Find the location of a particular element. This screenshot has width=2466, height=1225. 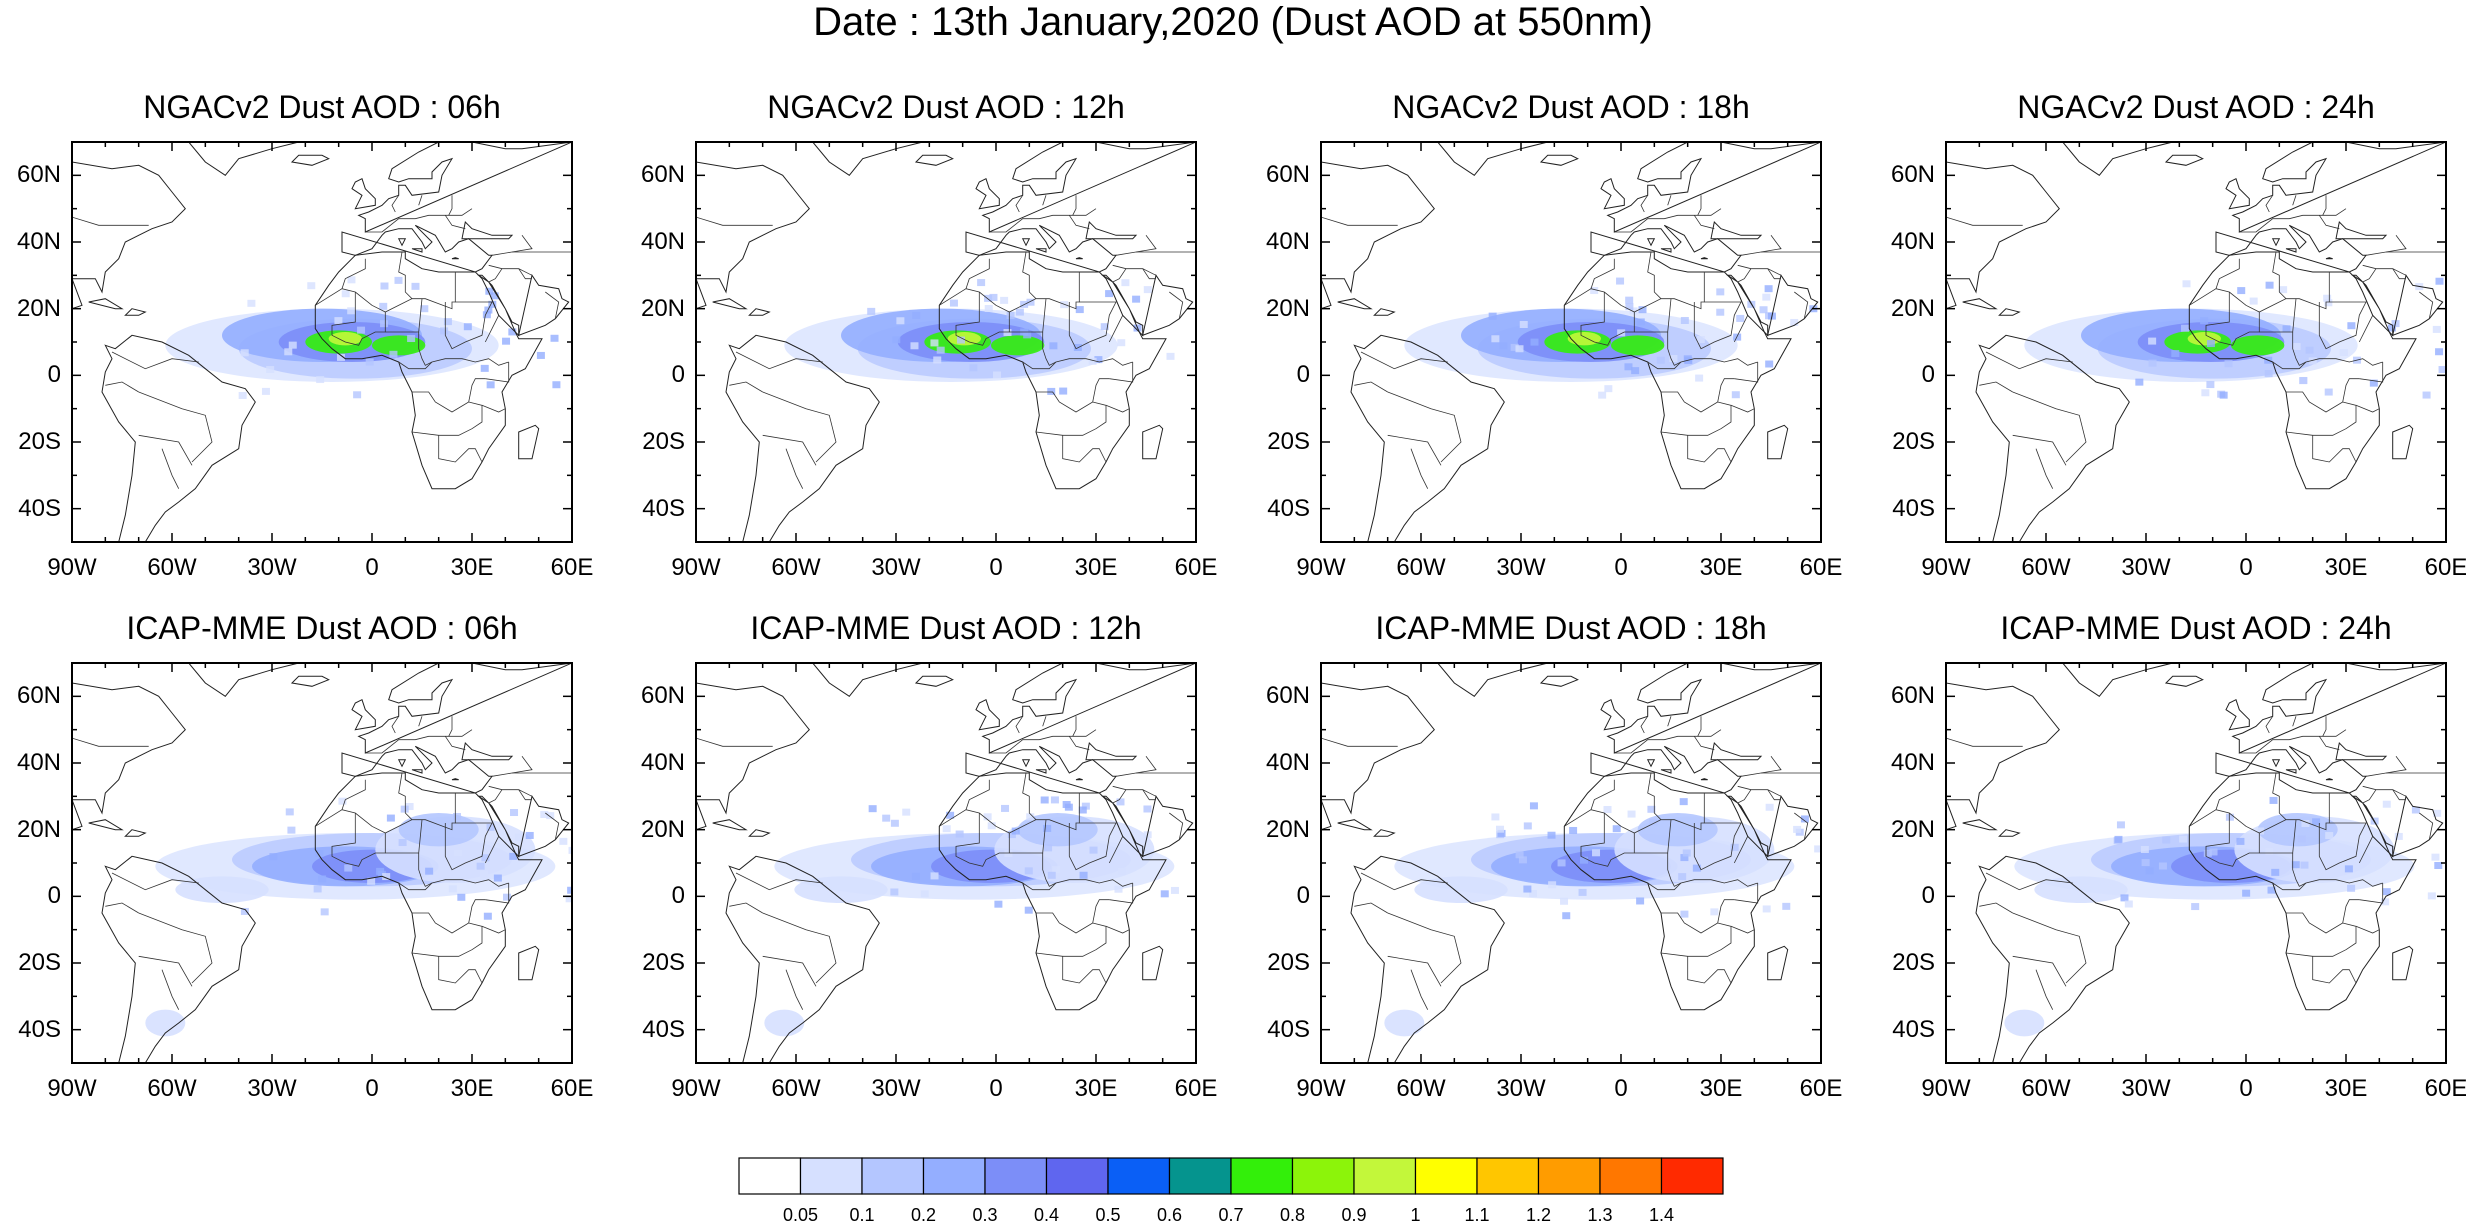

longitude-label: 90W is located at coordinates (1321, 567).